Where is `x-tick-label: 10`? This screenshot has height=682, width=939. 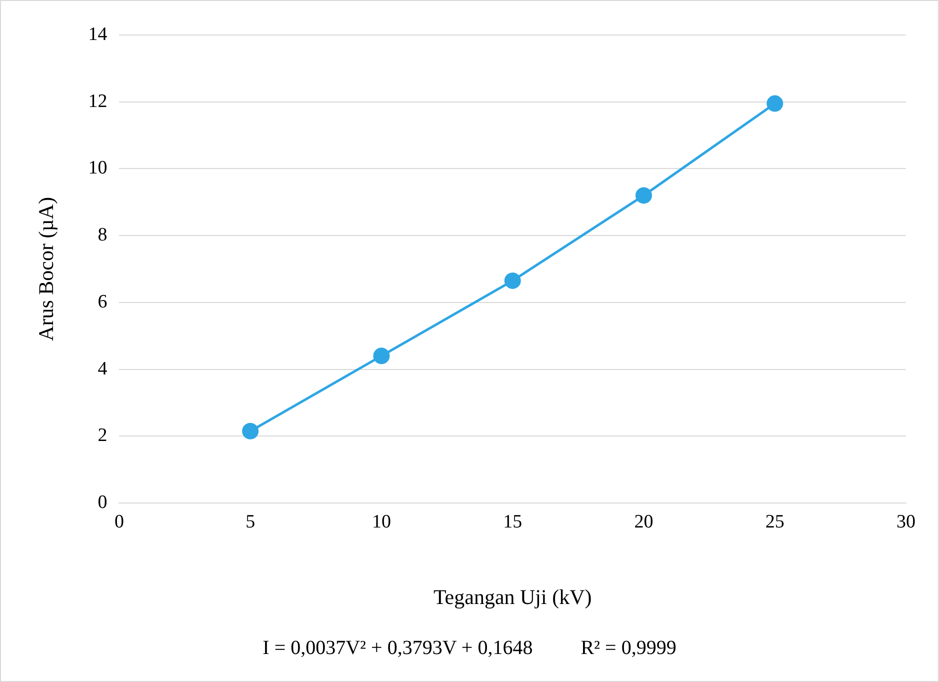
x-tick-label: 10 is located at coordinates (381, 521).